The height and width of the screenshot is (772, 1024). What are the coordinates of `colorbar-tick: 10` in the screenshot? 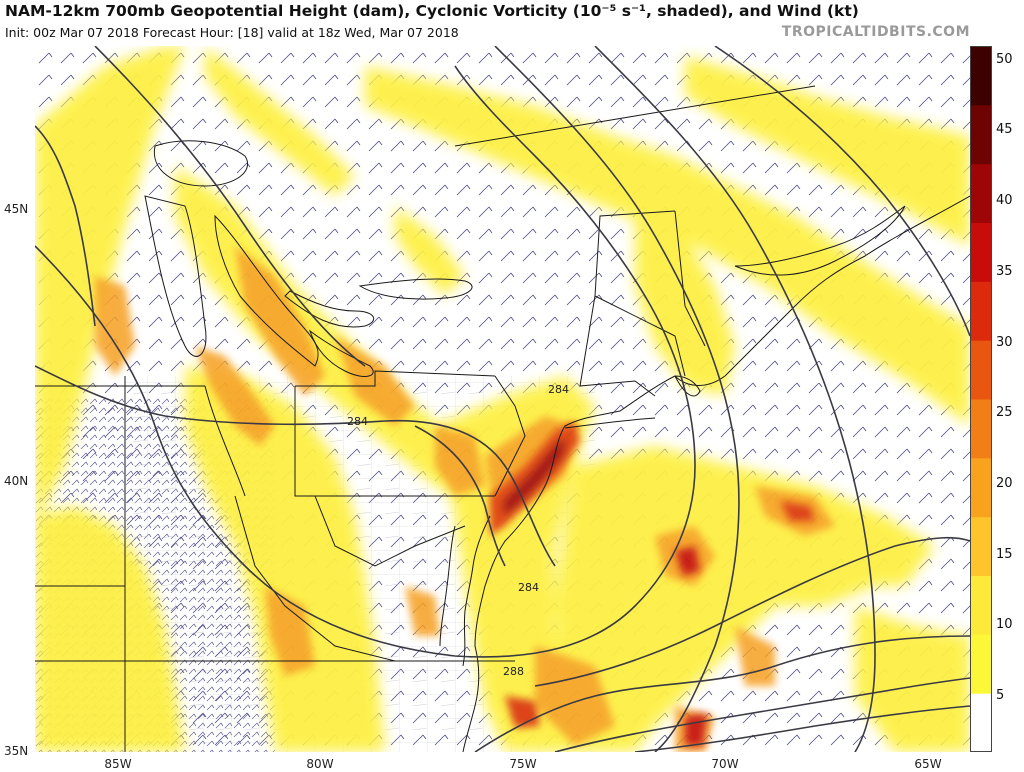 It's located at (1004, 624).